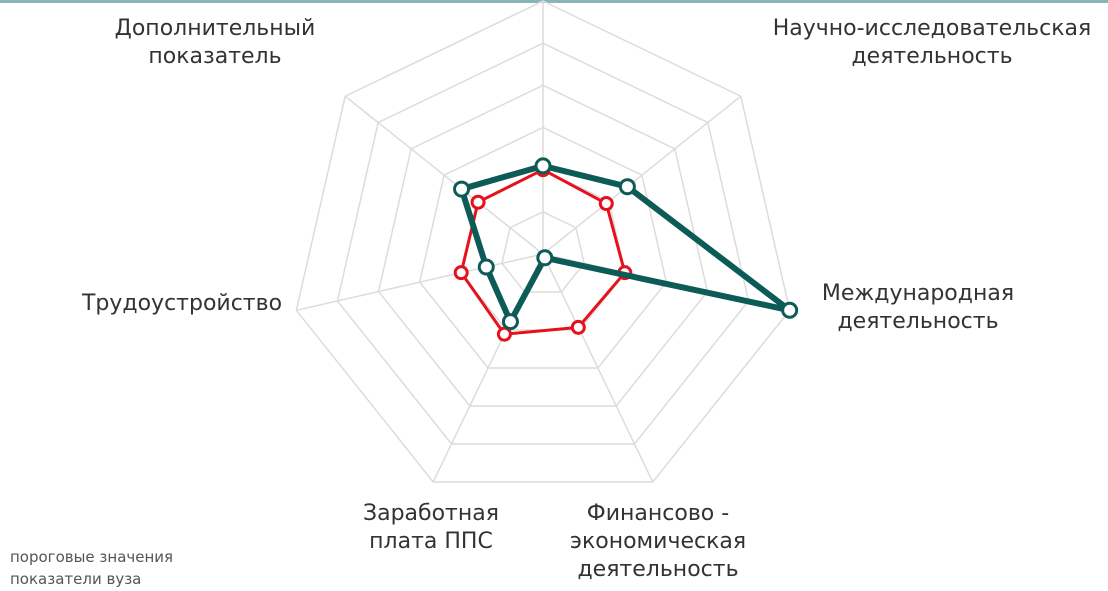  I want to click on legend-label: пороговые значения, so click(91, 557).